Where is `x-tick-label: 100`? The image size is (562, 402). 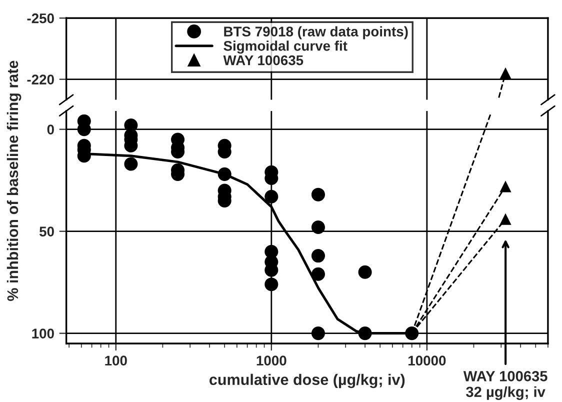 x-tick-label: 100 is located at coordinates (116, 361).